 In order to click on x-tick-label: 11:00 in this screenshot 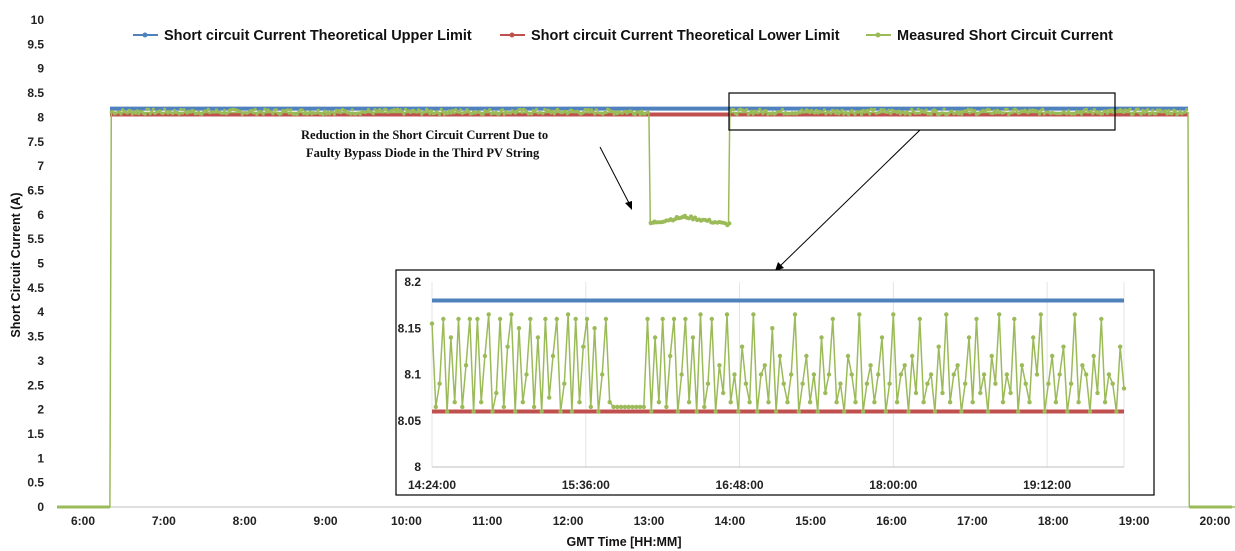, I will do `click(487, 521)`.